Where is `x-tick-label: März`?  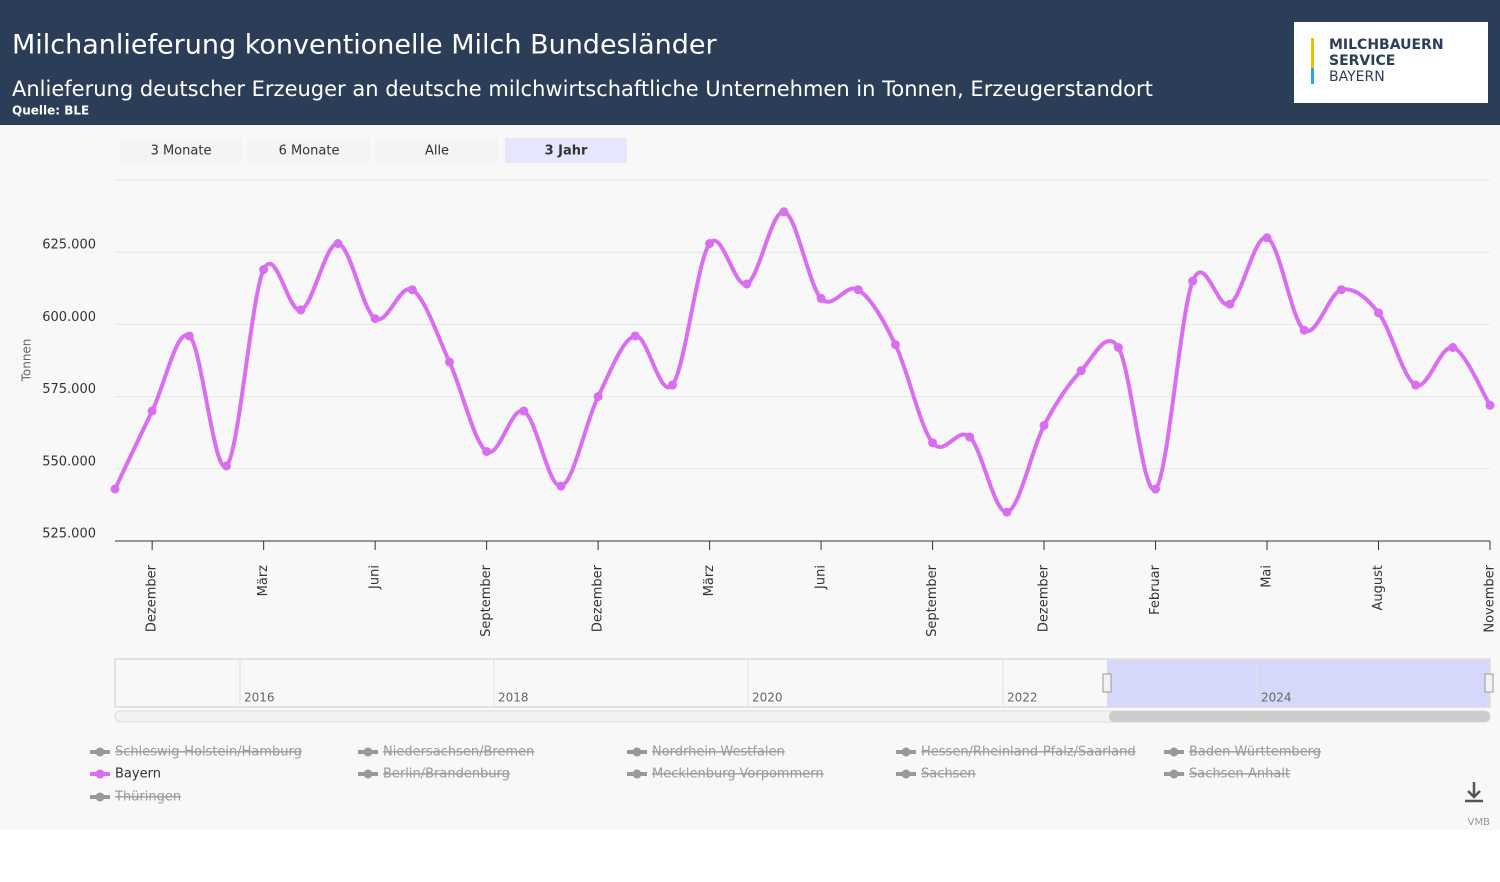 x-tick-label: März is located at coordinates (263, 581).